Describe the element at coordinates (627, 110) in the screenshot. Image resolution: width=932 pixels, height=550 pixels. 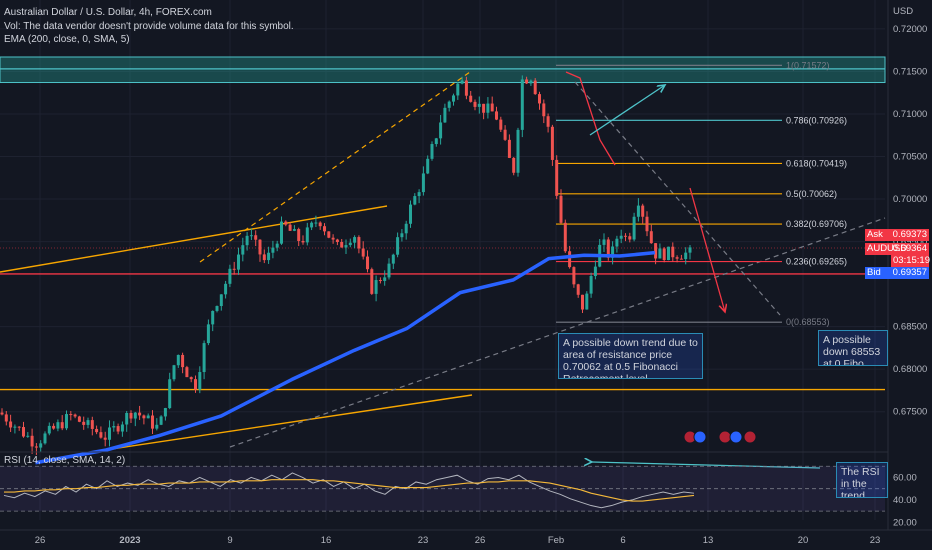
I see `up-arrow` at that location.